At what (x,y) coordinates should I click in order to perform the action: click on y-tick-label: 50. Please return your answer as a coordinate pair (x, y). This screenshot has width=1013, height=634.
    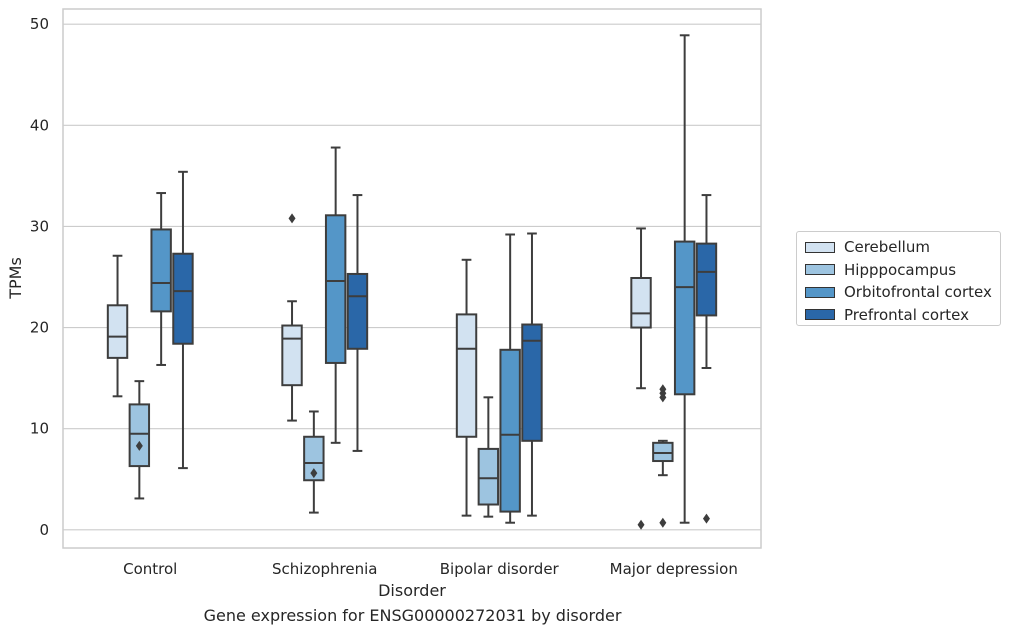
    Looking at the image, I should click on (39, 24).